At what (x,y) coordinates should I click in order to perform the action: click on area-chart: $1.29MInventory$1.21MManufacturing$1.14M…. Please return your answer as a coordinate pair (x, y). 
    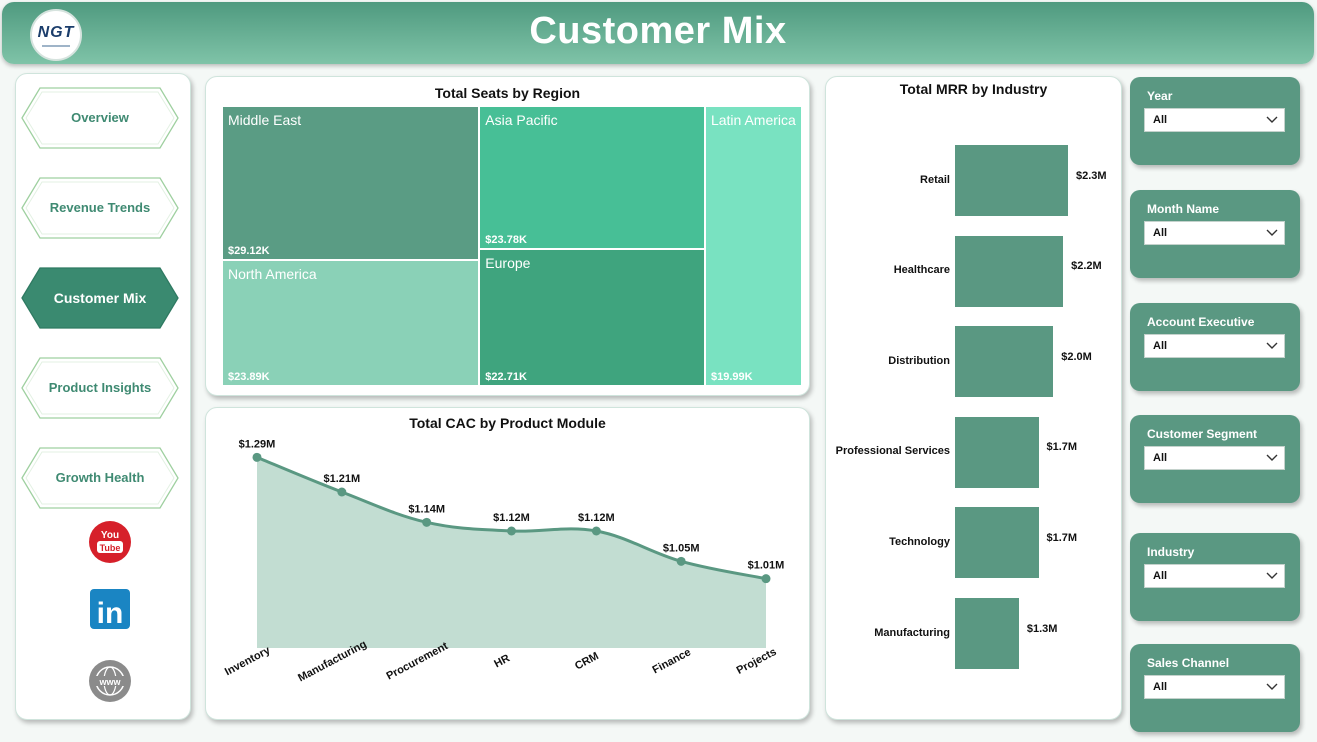
    Looking at the image, I should click on (503, 561).